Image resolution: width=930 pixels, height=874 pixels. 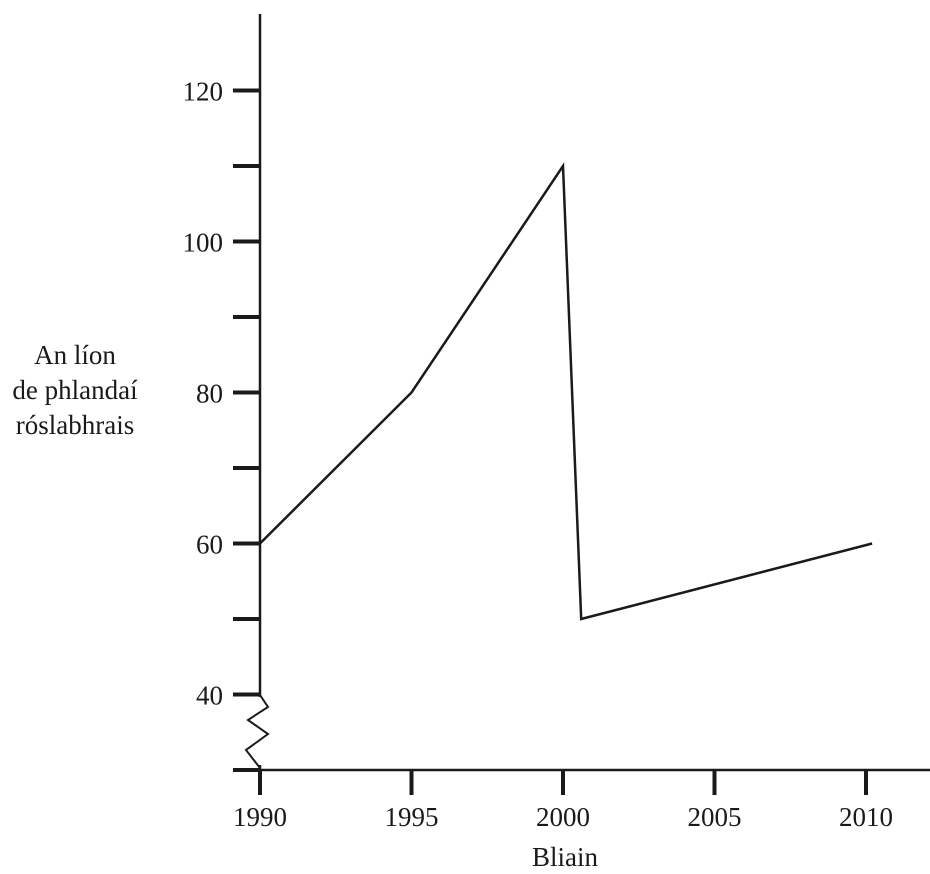 What do you see at coordinates (209, 696) in the screenshot?
I see `y-tick-label: 40` at bounding box center [209, 696].